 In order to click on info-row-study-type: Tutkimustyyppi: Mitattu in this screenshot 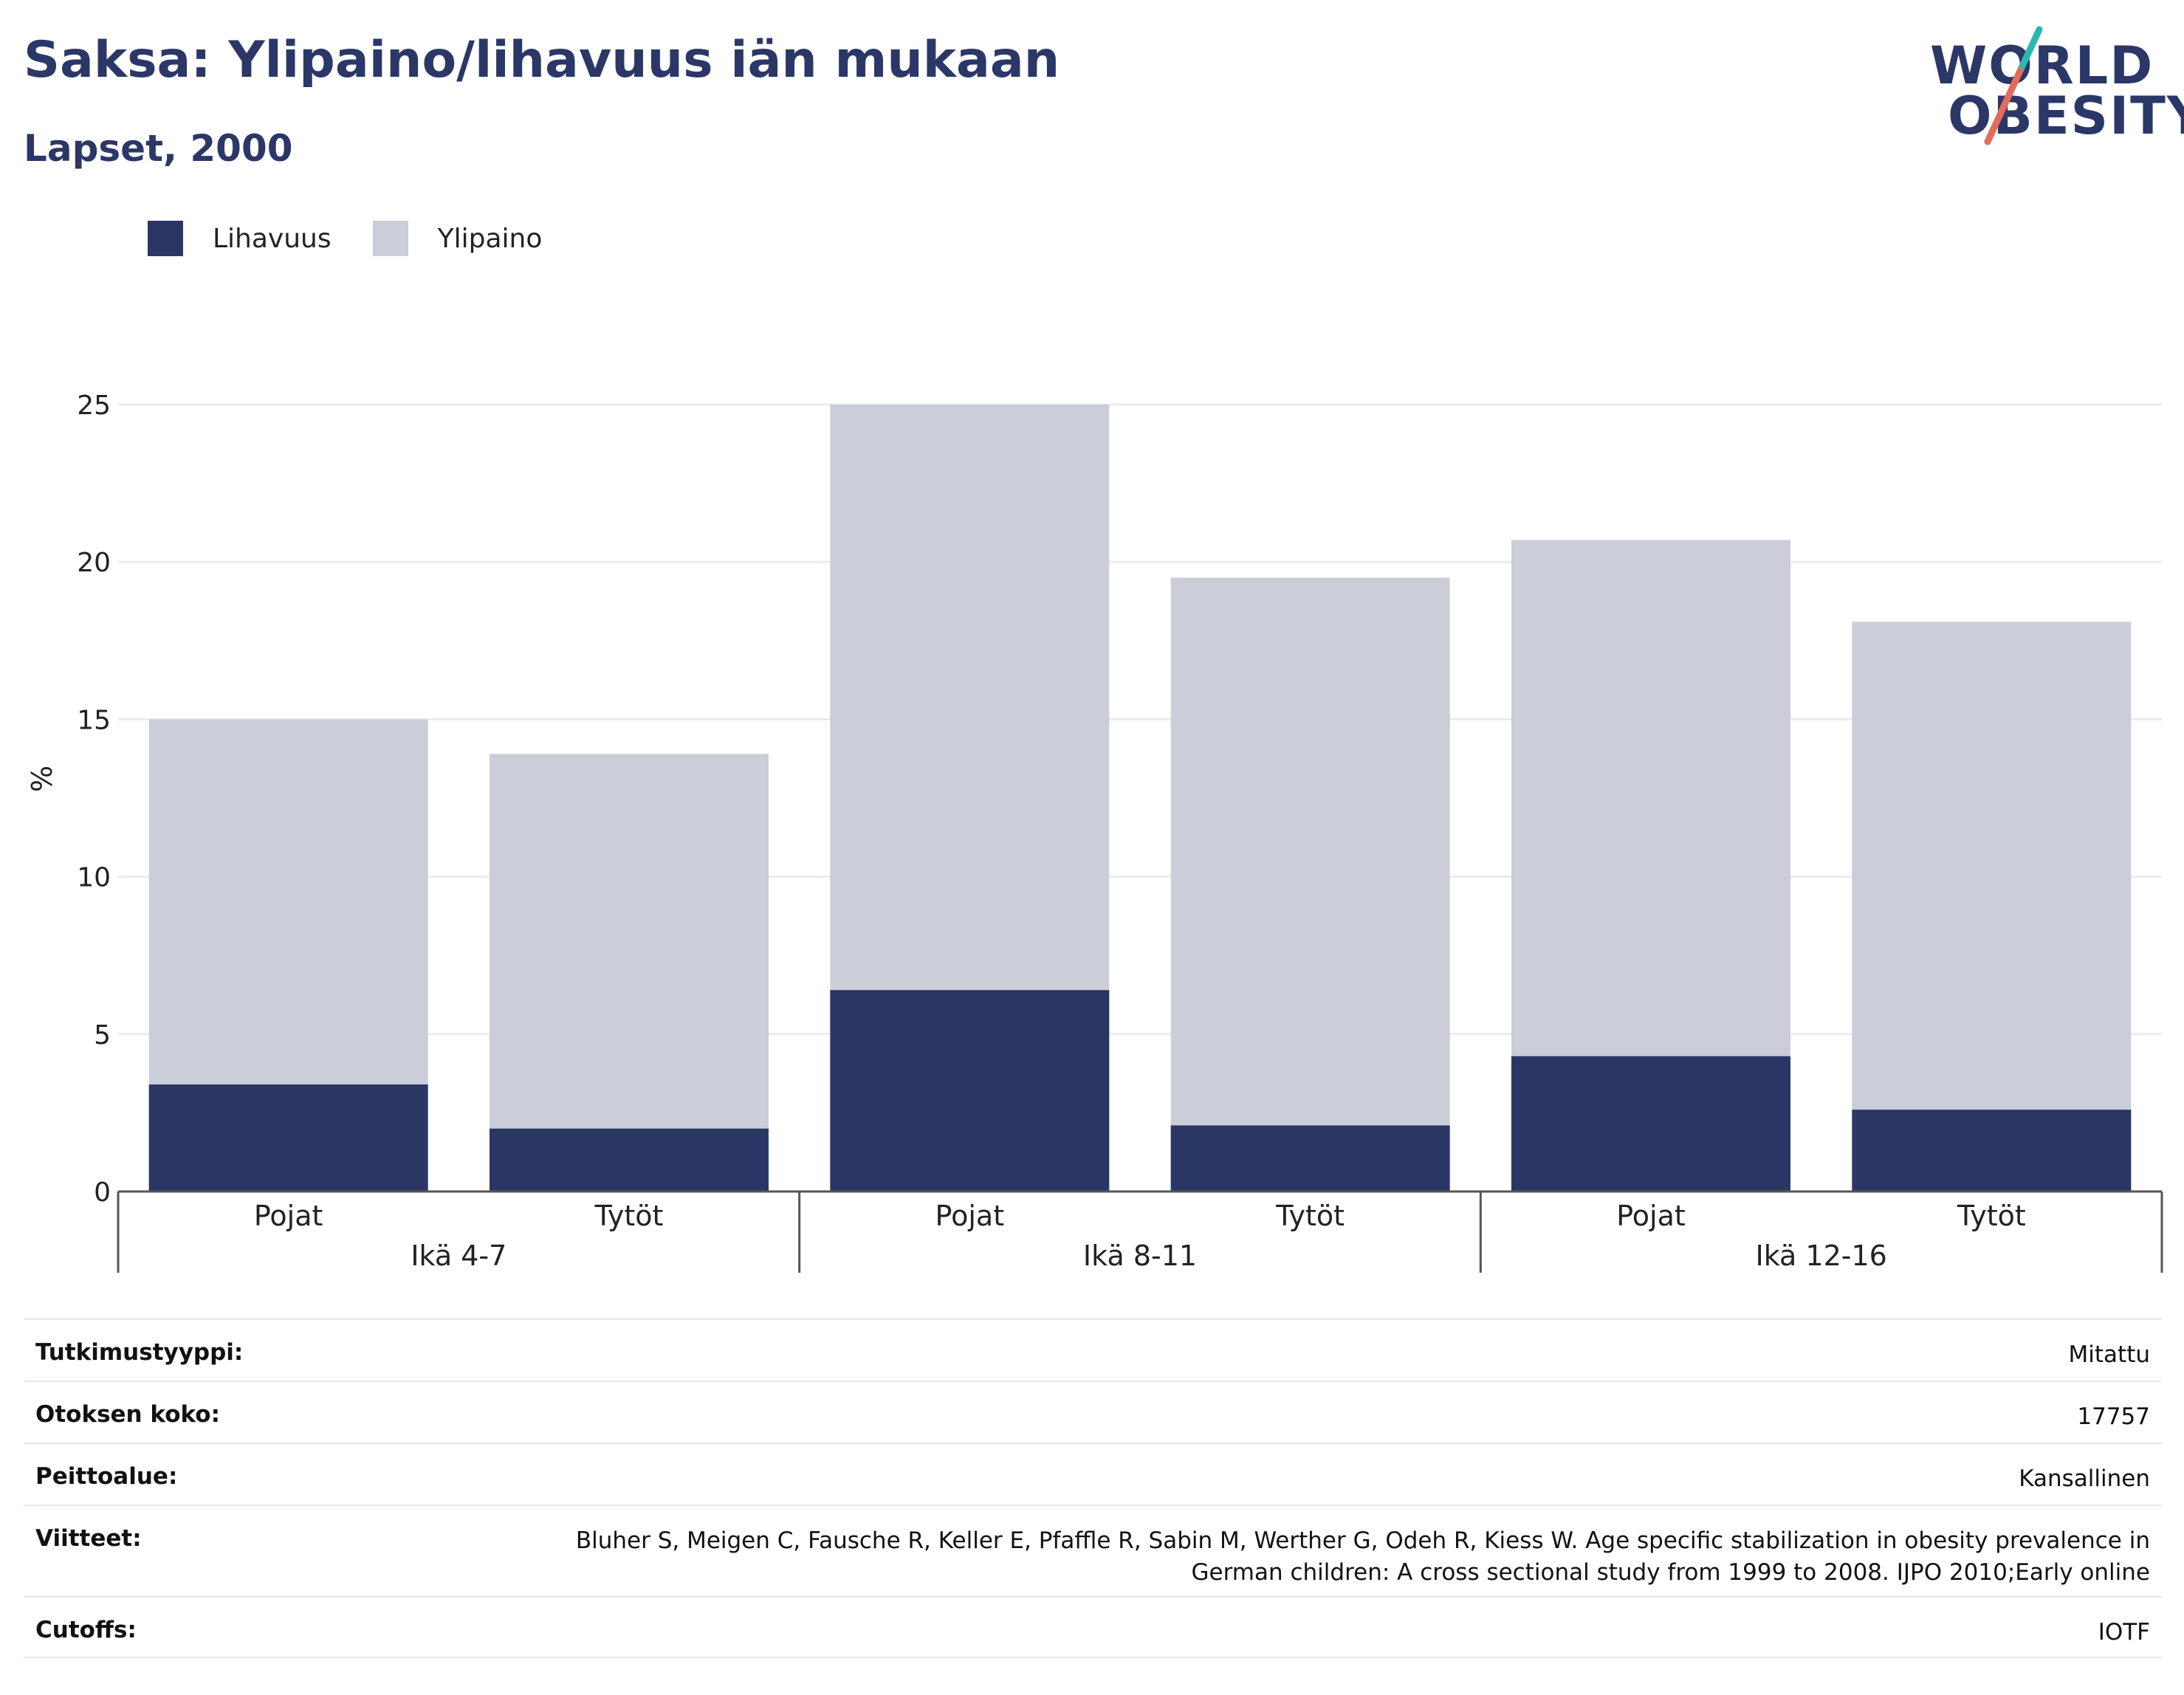, I will do `click(1093, 1349)`.